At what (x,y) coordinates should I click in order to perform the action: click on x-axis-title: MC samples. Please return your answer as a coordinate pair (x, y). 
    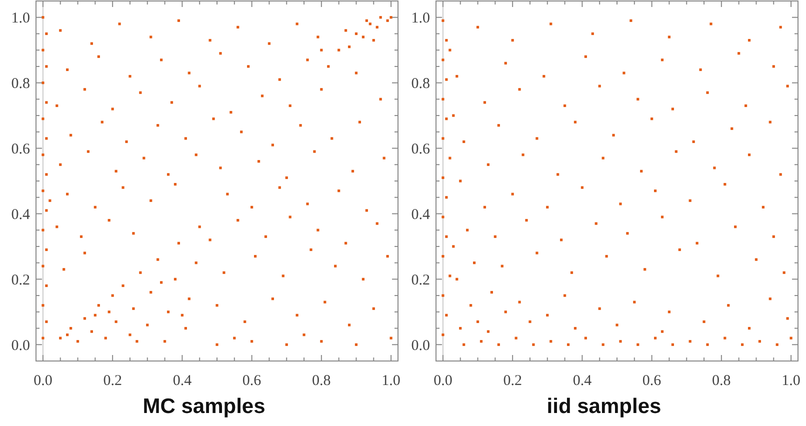
    Looking at the image, I should click on (204, 406).